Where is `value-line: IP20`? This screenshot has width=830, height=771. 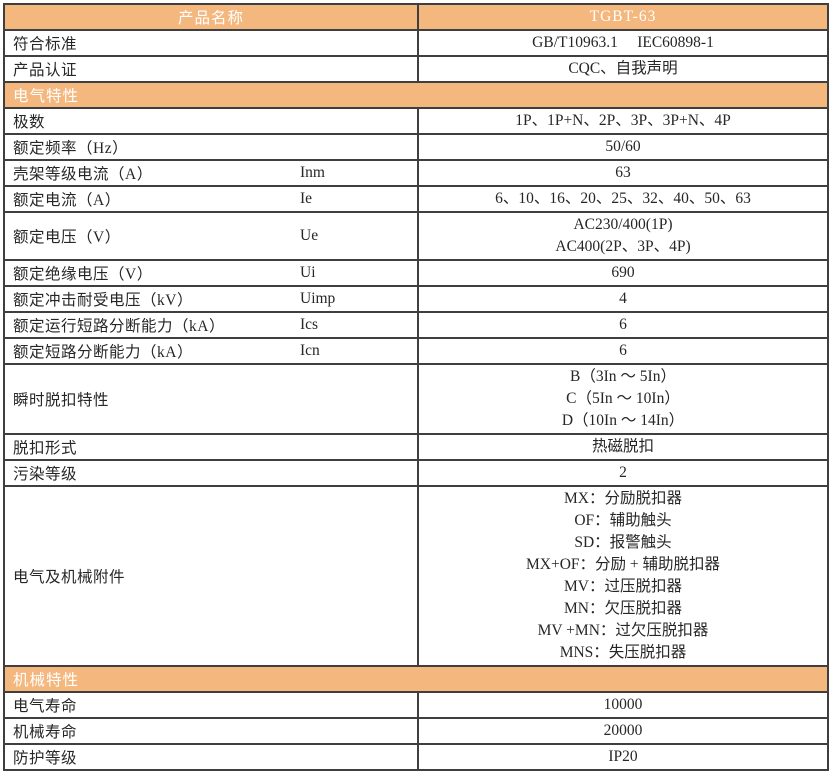
value-line: IP20 is located at coordinates (623, 756).